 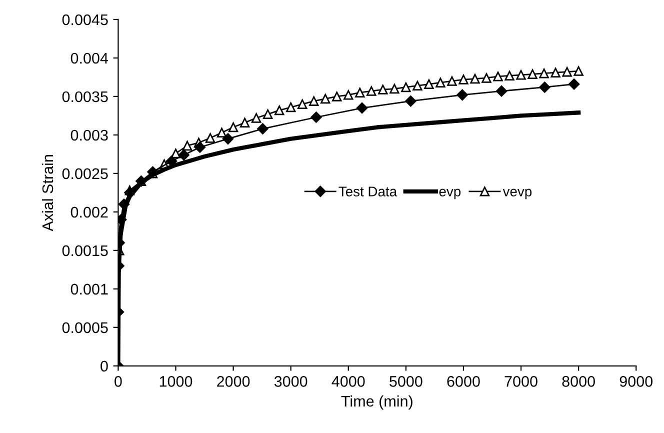 What do you see at coordinates (85, 96) in the screenshot?
I see `y-tick-label: 0.0035` at bounding box center [85, 96].